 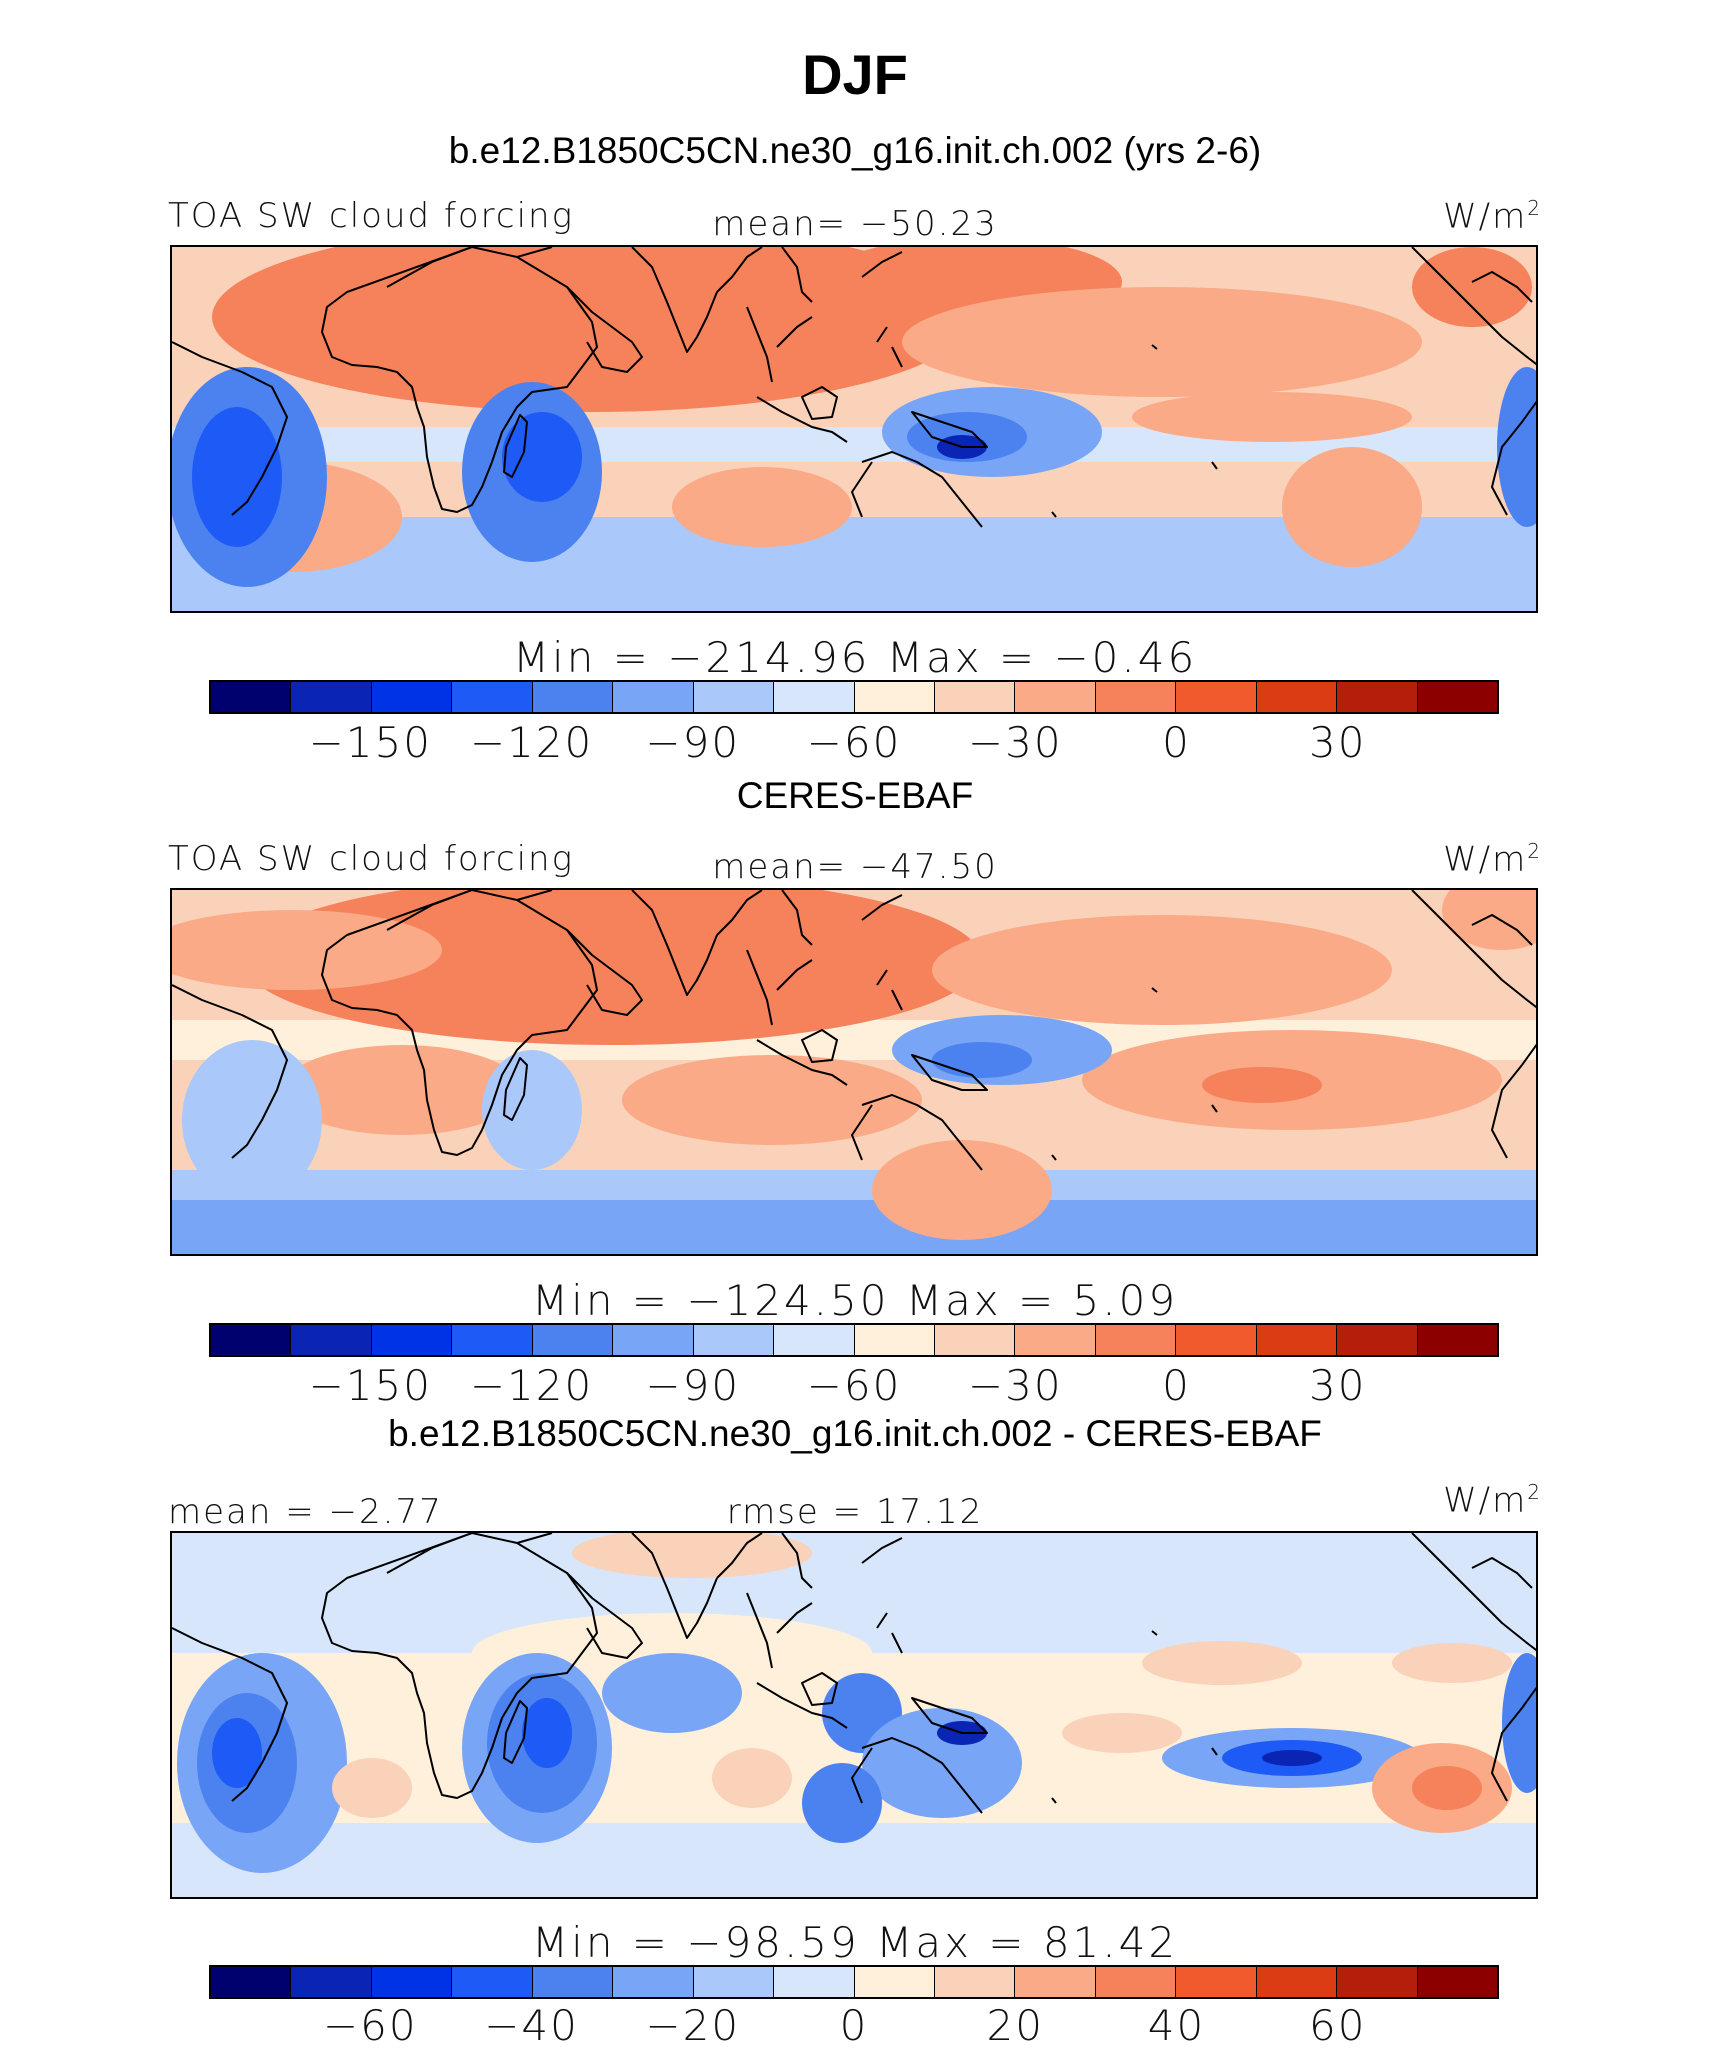 What do you see at coordinates (855, 1942) in the screenshot?
I see `panel-3-minmax: Min = −98.59 Max = 81.42` at bounding box center [855, 1942].